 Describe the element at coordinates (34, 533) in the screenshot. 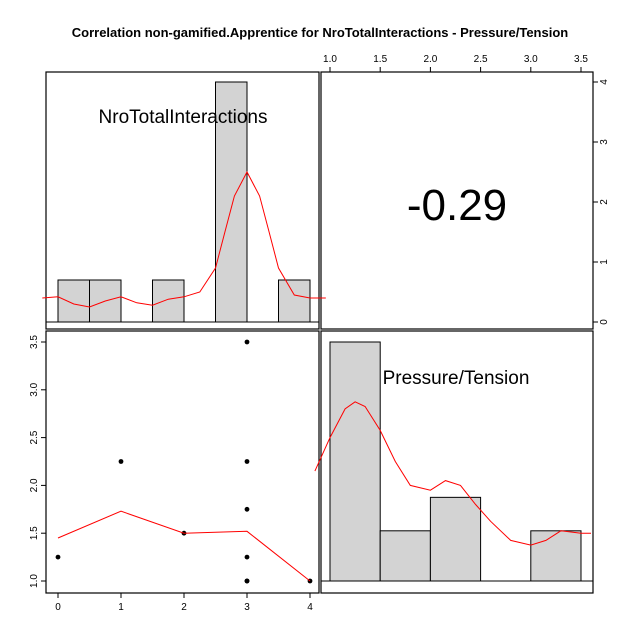

I see `y-tick-label: 1.5` at that location.